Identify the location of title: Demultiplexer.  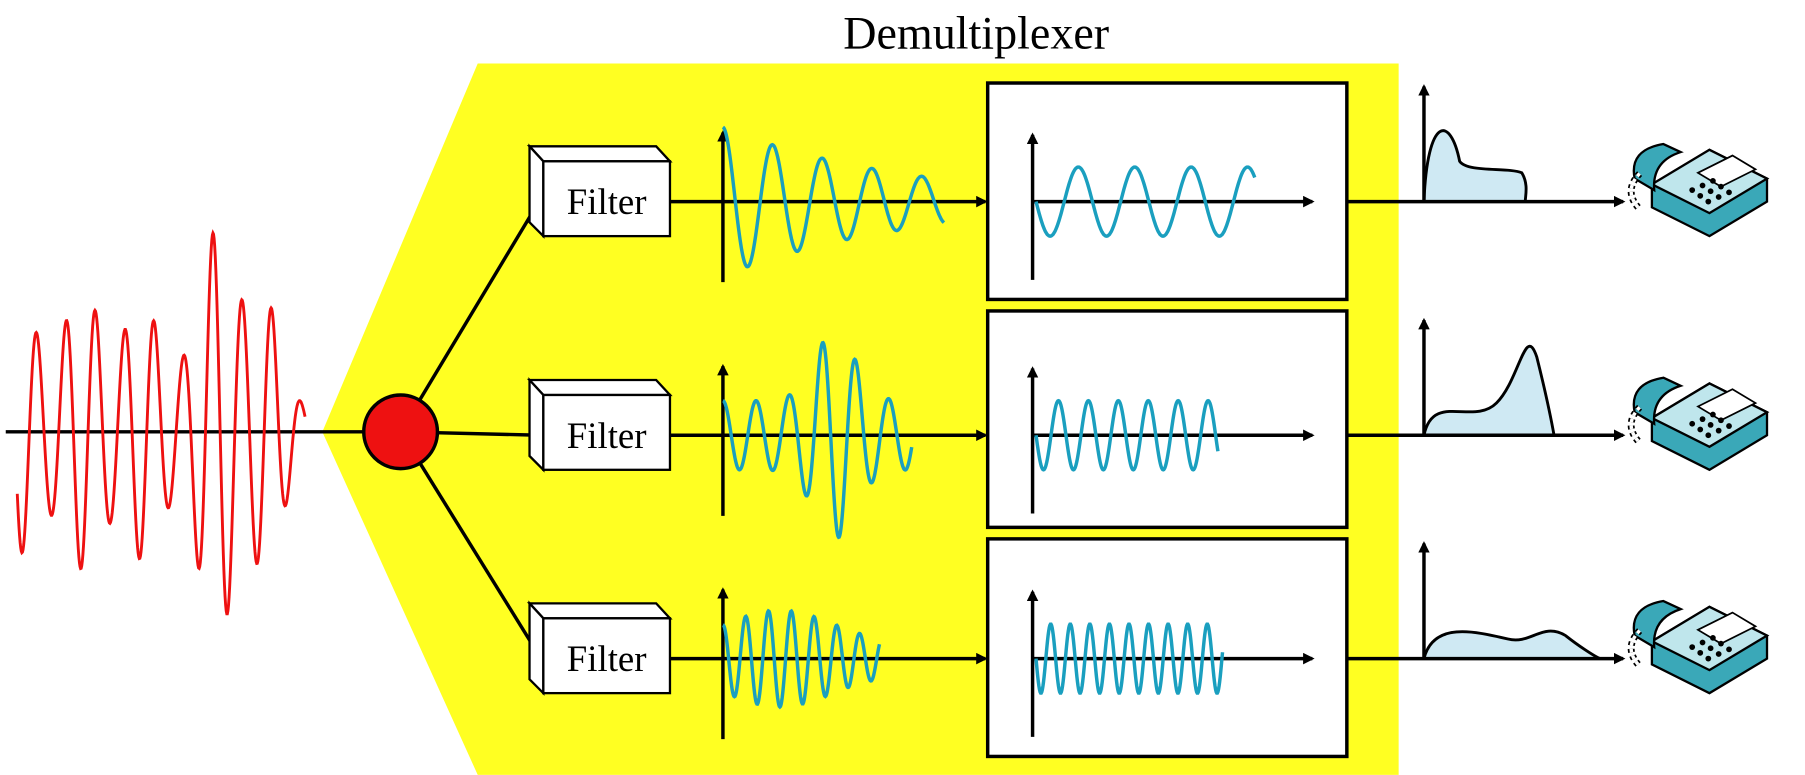
(976, 32).